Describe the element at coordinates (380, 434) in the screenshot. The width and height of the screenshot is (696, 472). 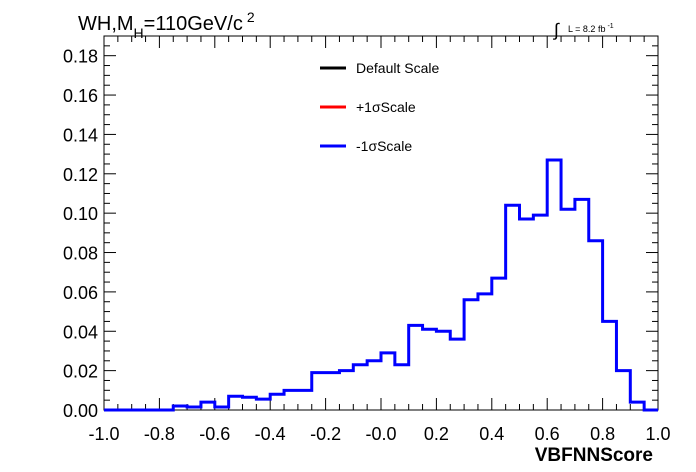
I see `x-tick-label: -0.0` at that location.